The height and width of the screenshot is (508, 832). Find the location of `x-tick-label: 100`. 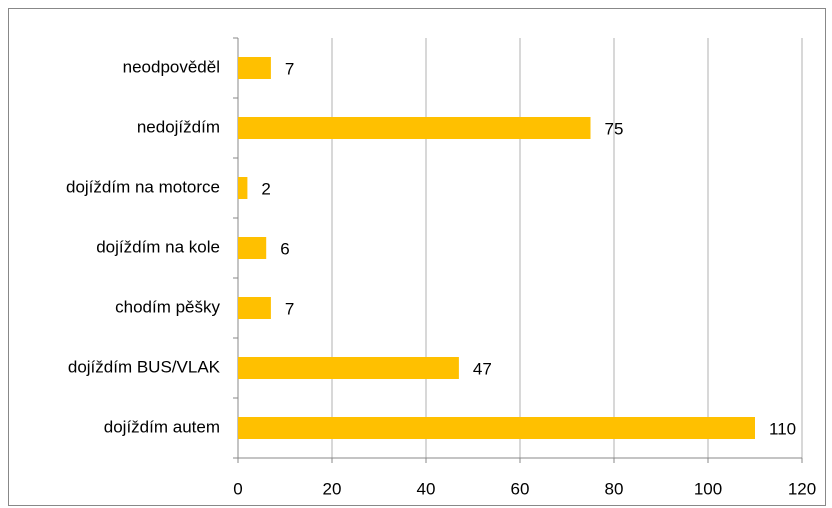

x-tick-label: 100 is located at coordinates (708, 488).